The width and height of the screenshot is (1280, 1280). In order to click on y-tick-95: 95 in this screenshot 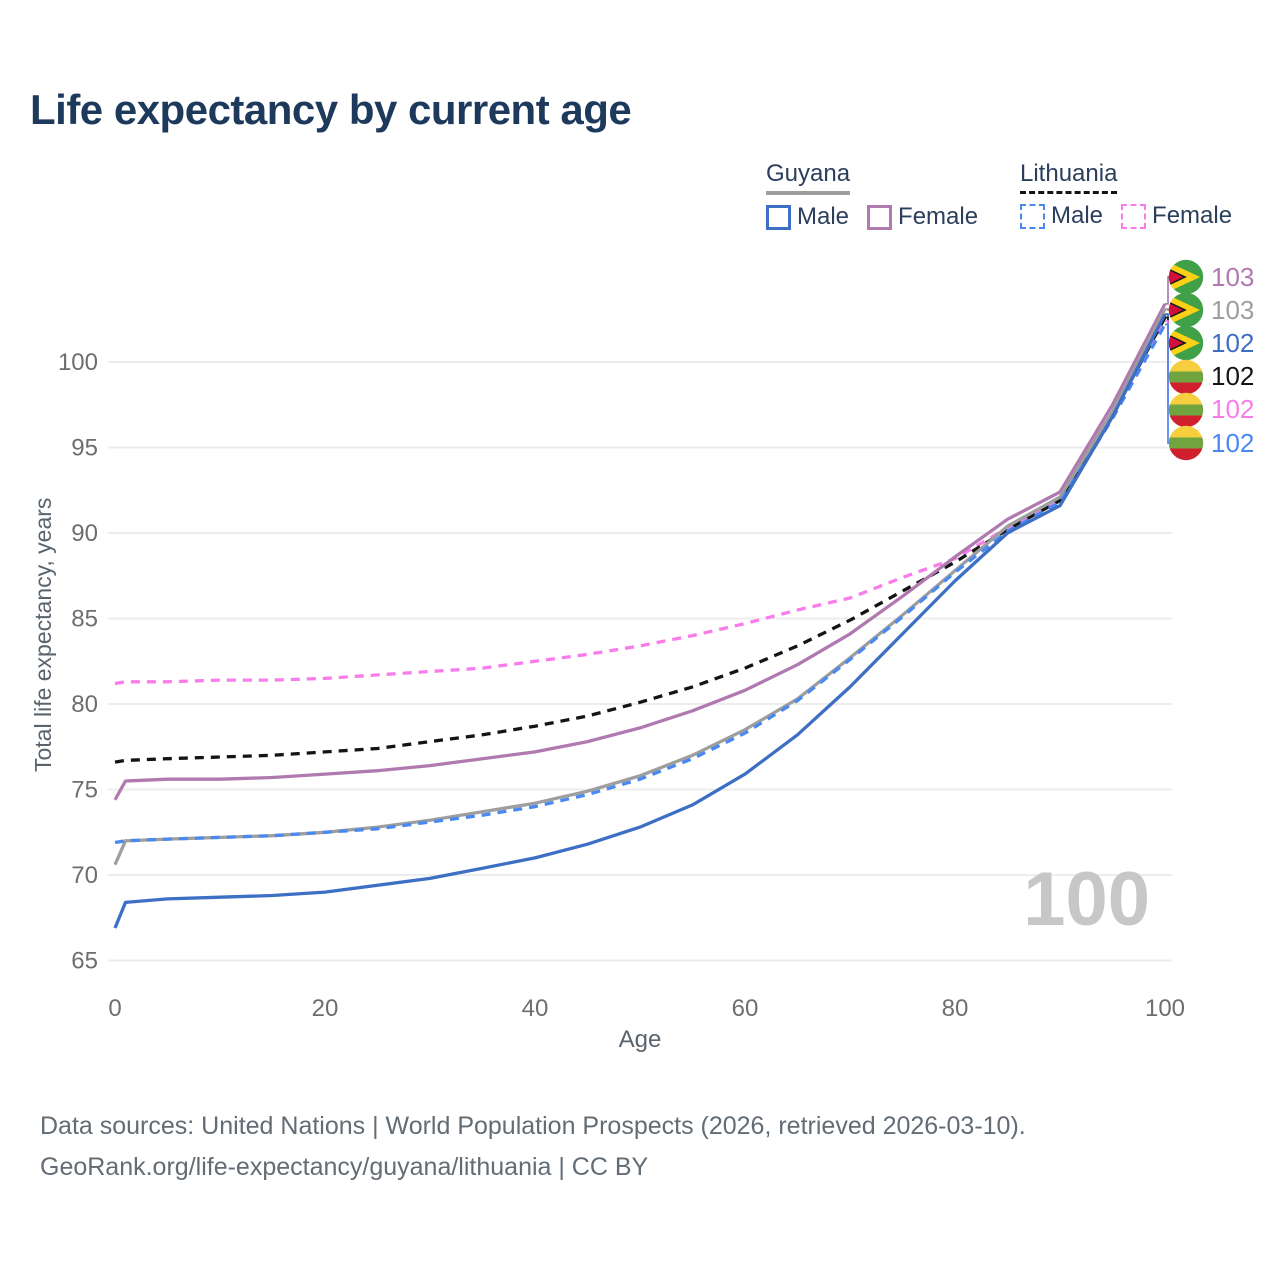, I will do `click(84, 448)`.